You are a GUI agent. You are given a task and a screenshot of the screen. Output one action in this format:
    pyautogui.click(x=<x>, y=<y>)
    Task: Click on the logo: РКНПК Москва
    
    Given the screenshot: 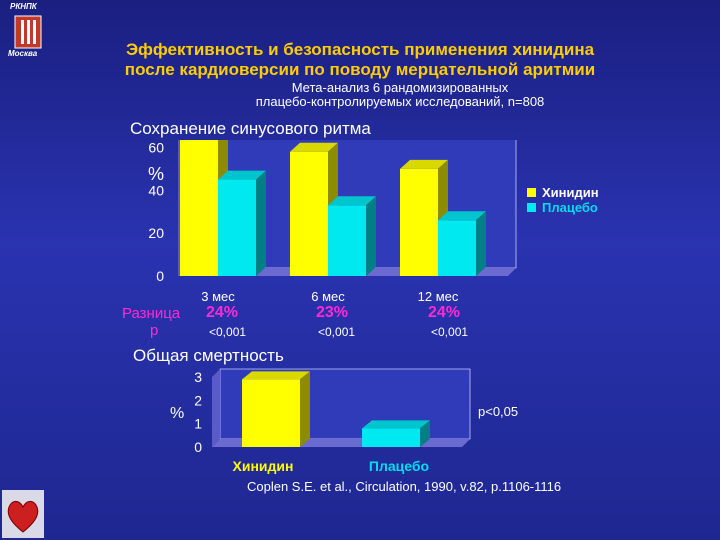 What is the action you would take?
    pyautogui.click(x=28, y=32)
    